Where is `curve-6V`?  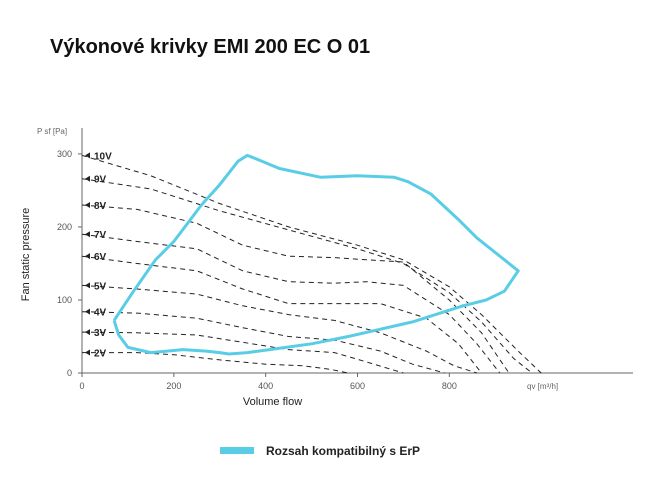
curve-6V is located at coordinates (281, 314).